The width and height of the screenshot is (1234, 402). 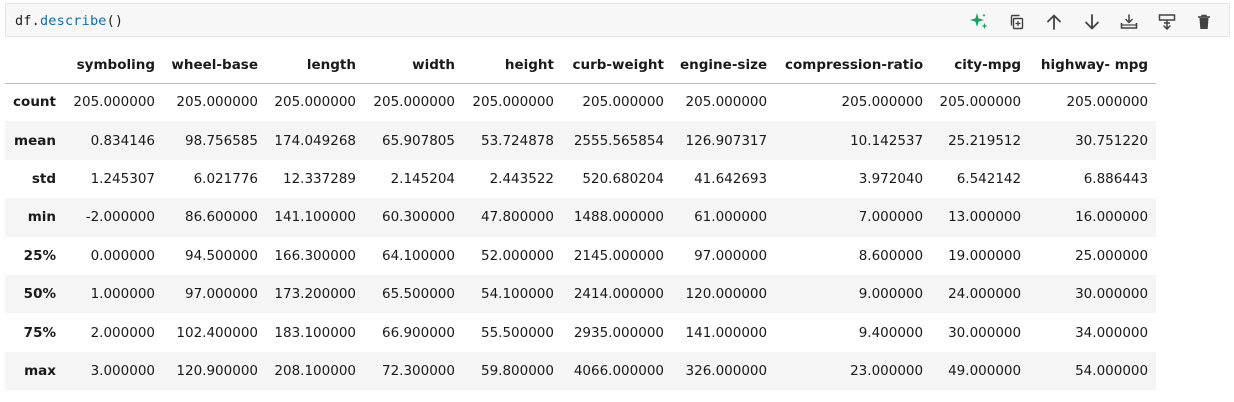 I want to click on table-cell: 66.900000, so click(x=418, y=332).